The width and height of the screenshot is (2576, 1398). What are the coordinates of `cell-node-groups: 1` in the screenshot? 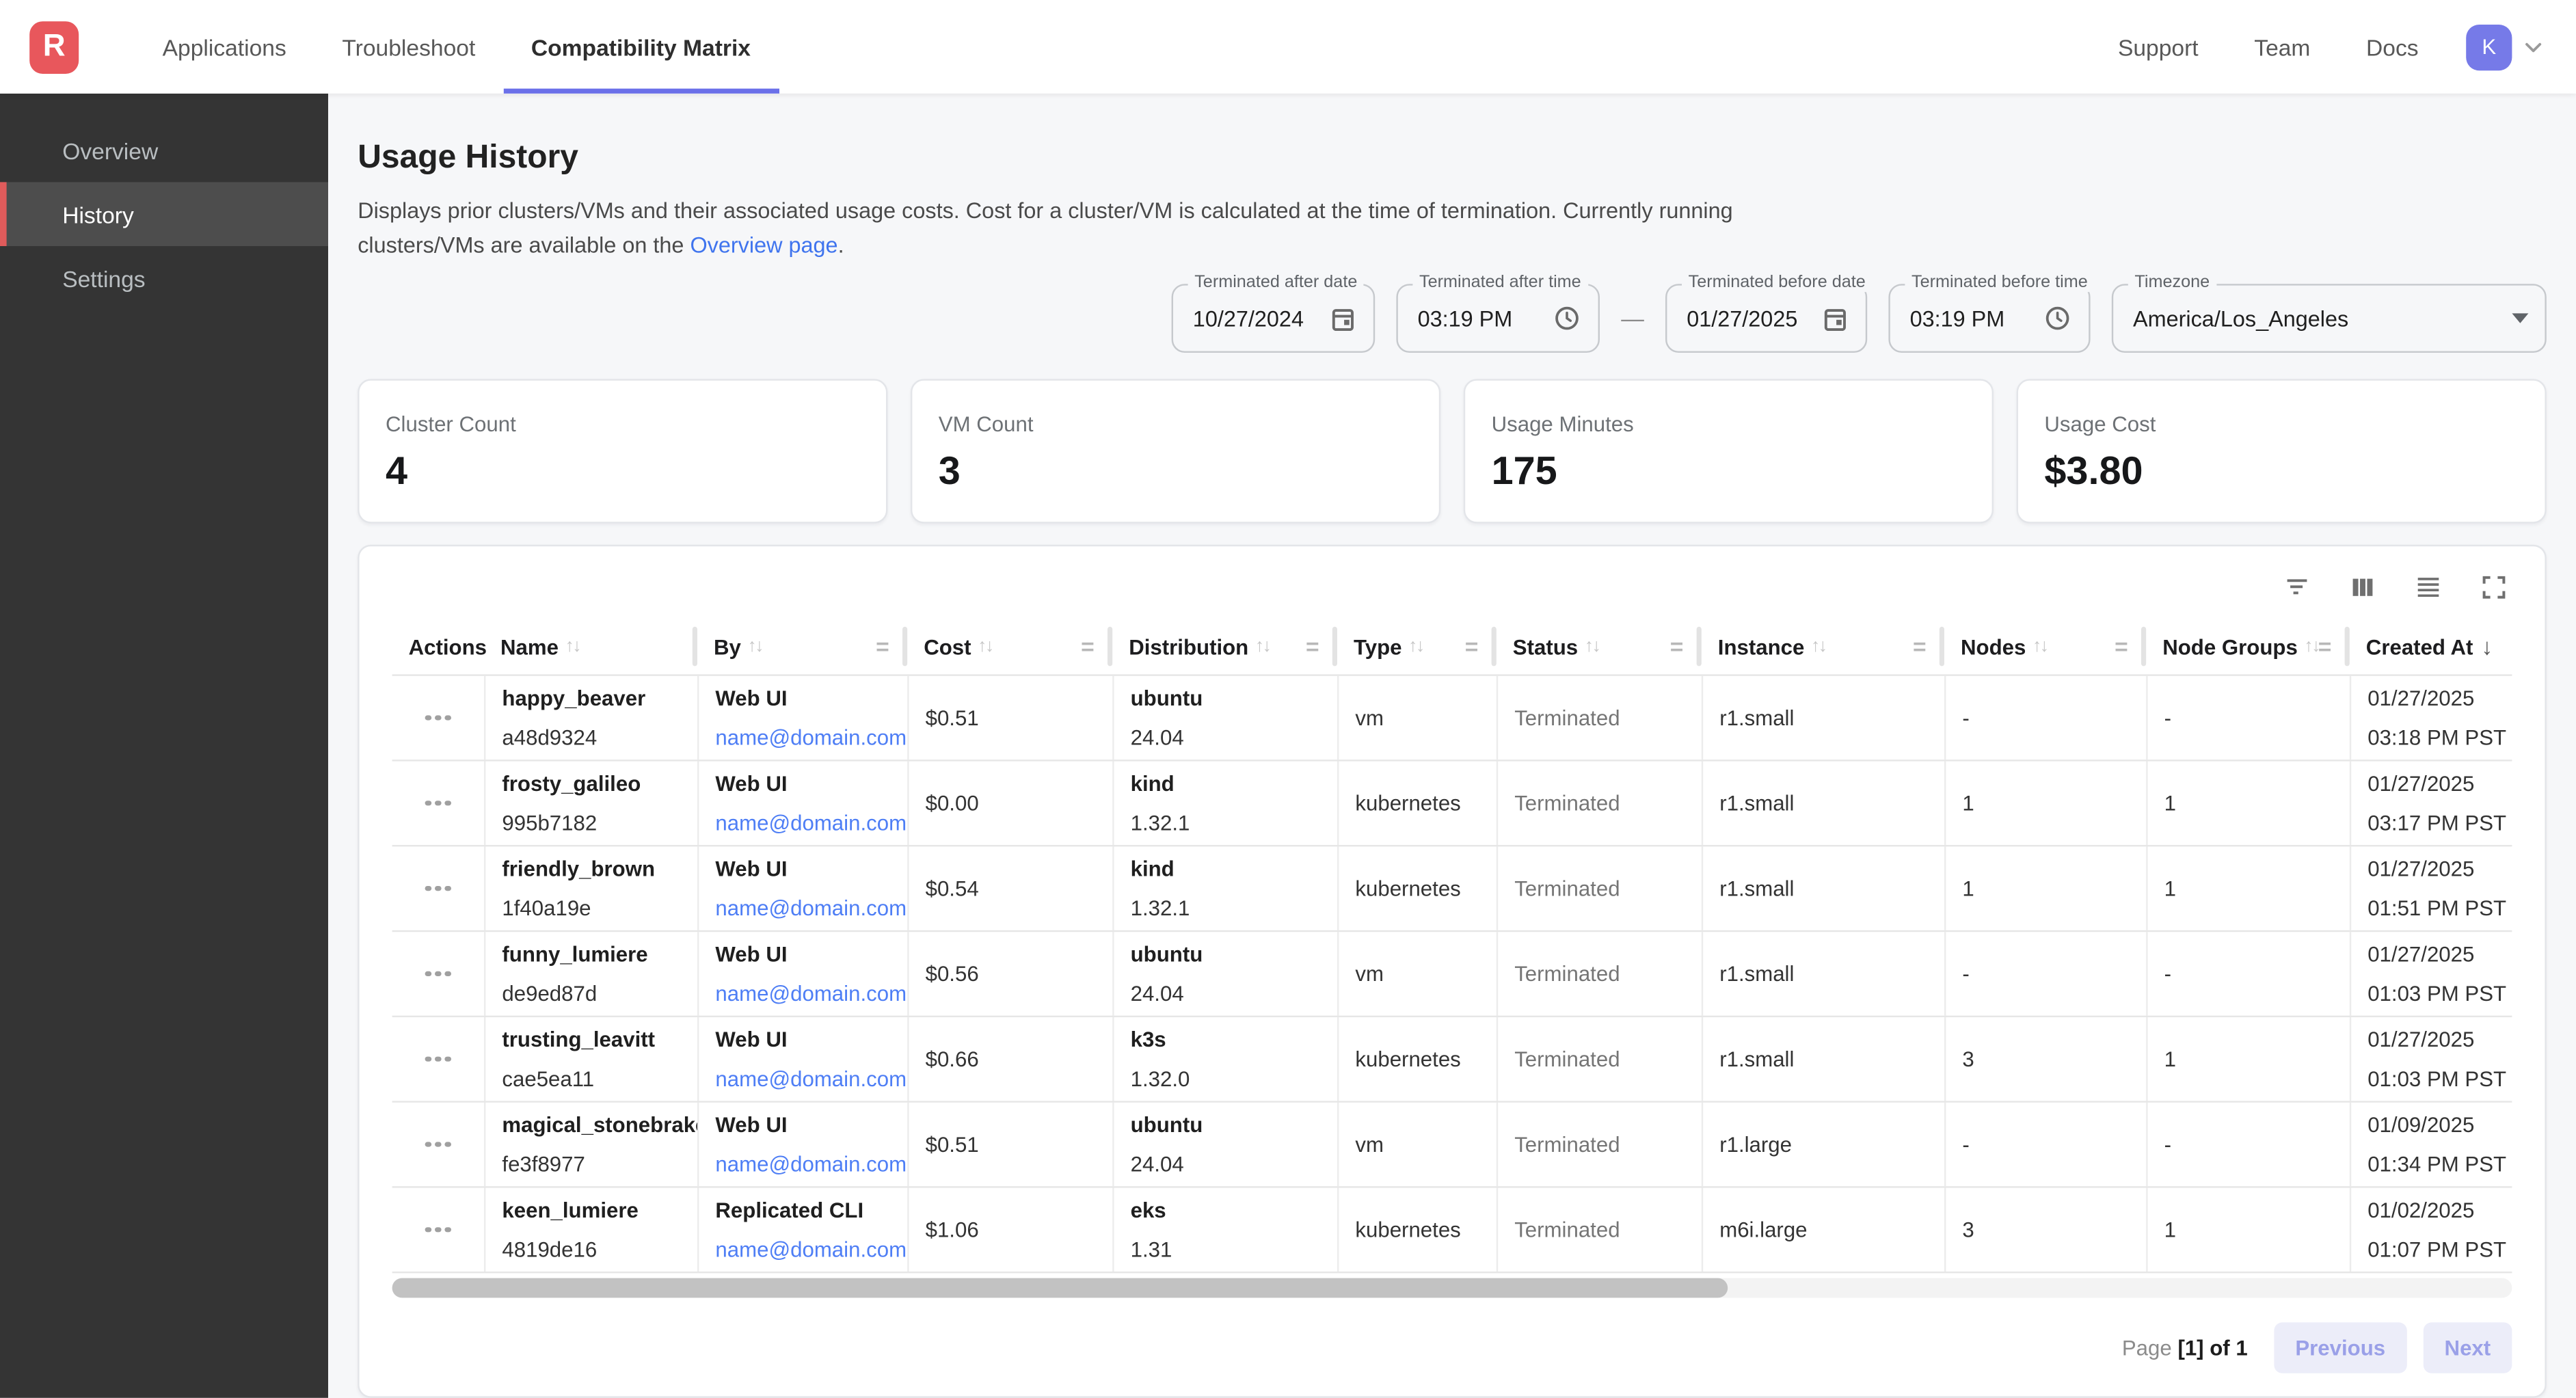 It's located at (2248, 803).